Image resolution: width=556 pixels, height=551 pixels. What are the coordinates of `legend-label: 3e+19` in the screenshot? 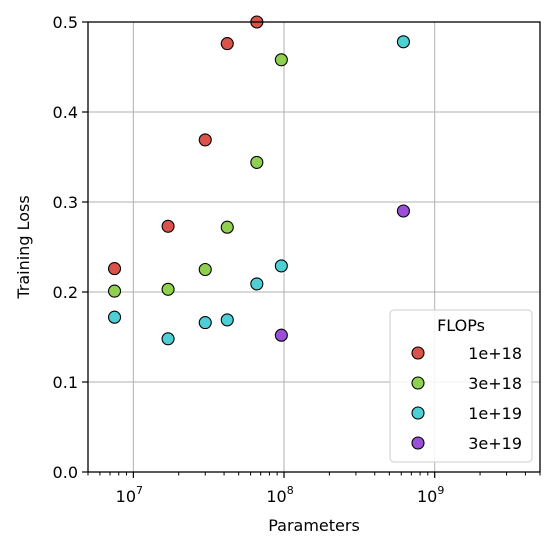 It's located at (495, 443).